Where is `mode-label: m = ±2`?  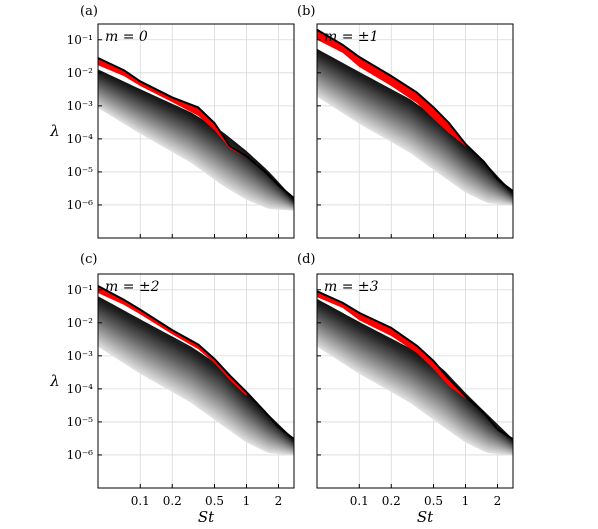
mode-label: m = ±2 is located at coordinates (132, 287).